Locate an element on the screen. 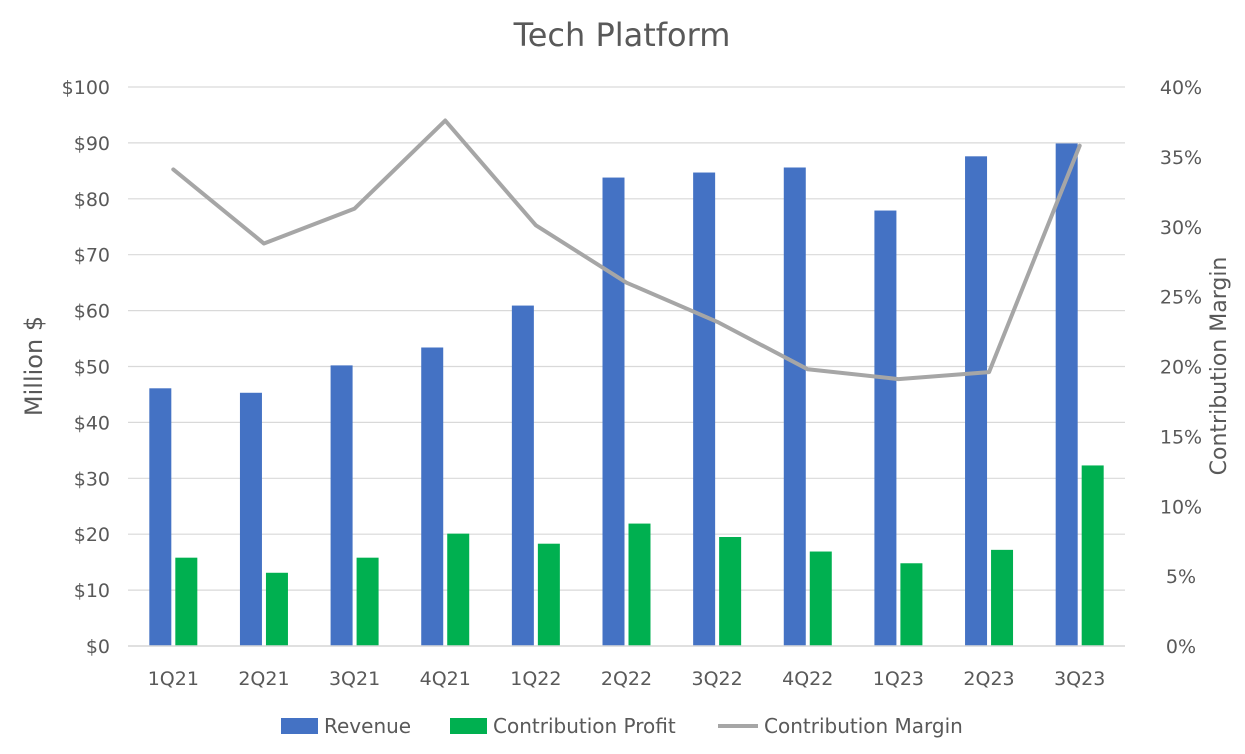  x-tick-label: 4Q22 is located at coordinates (807, 679).